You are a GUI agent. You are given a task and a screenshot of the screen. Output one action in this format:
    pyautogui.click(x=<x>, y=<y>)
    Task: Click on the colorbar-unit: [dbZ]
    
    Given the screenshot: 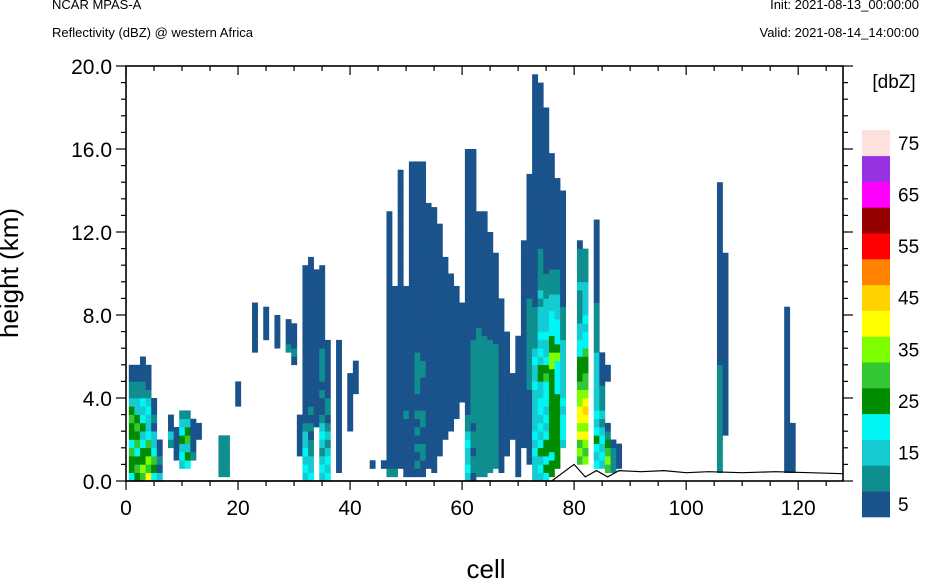 What is the action you would take?
    pyautogui.click(x=893, y=82)
    